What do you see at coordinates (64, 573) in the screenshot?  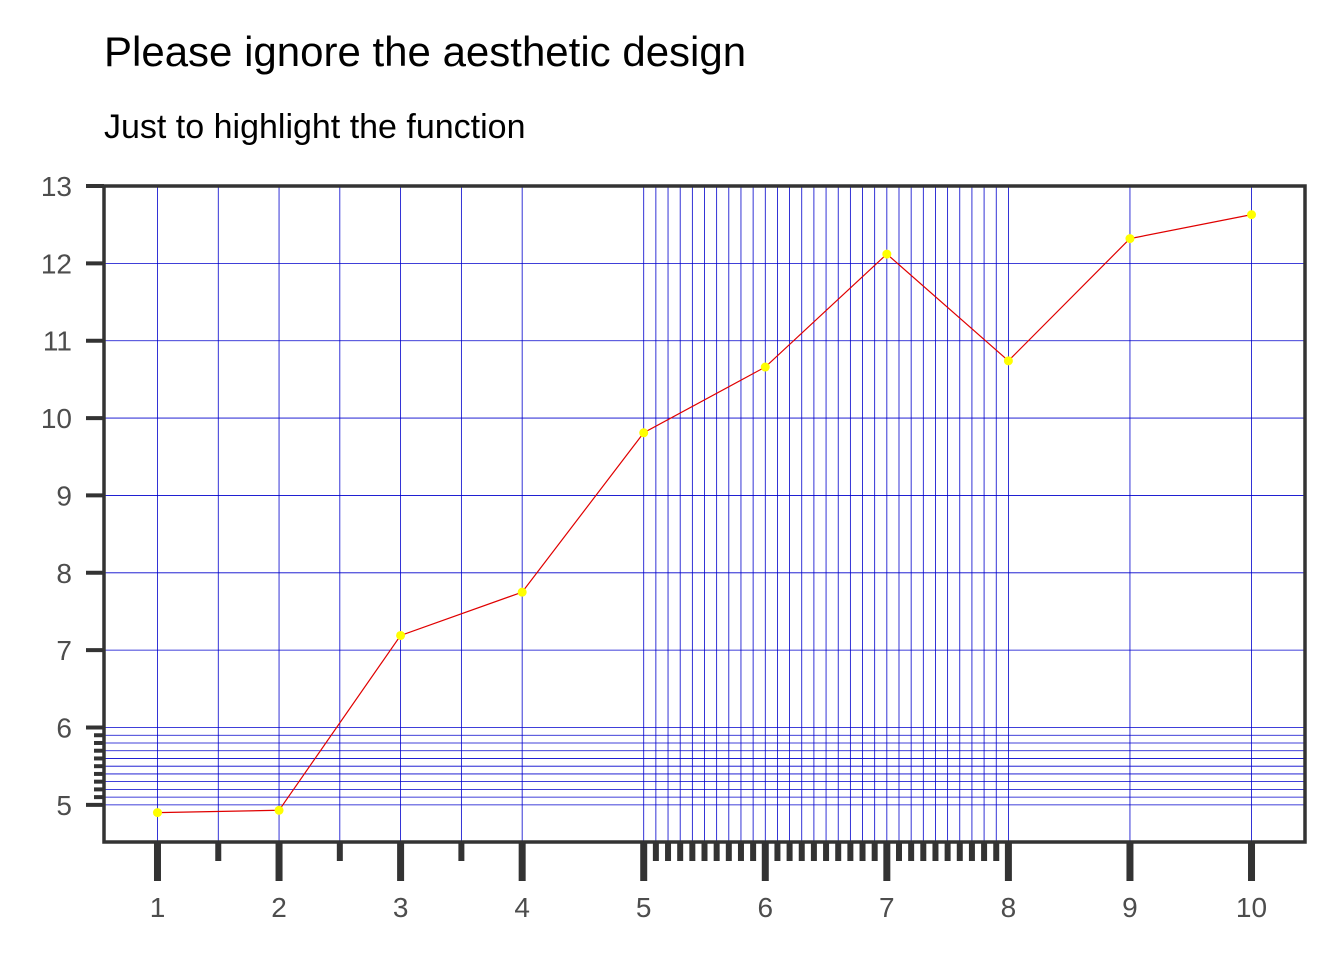 I see `y-tick-label: 8` at bounding box center [64, 573].